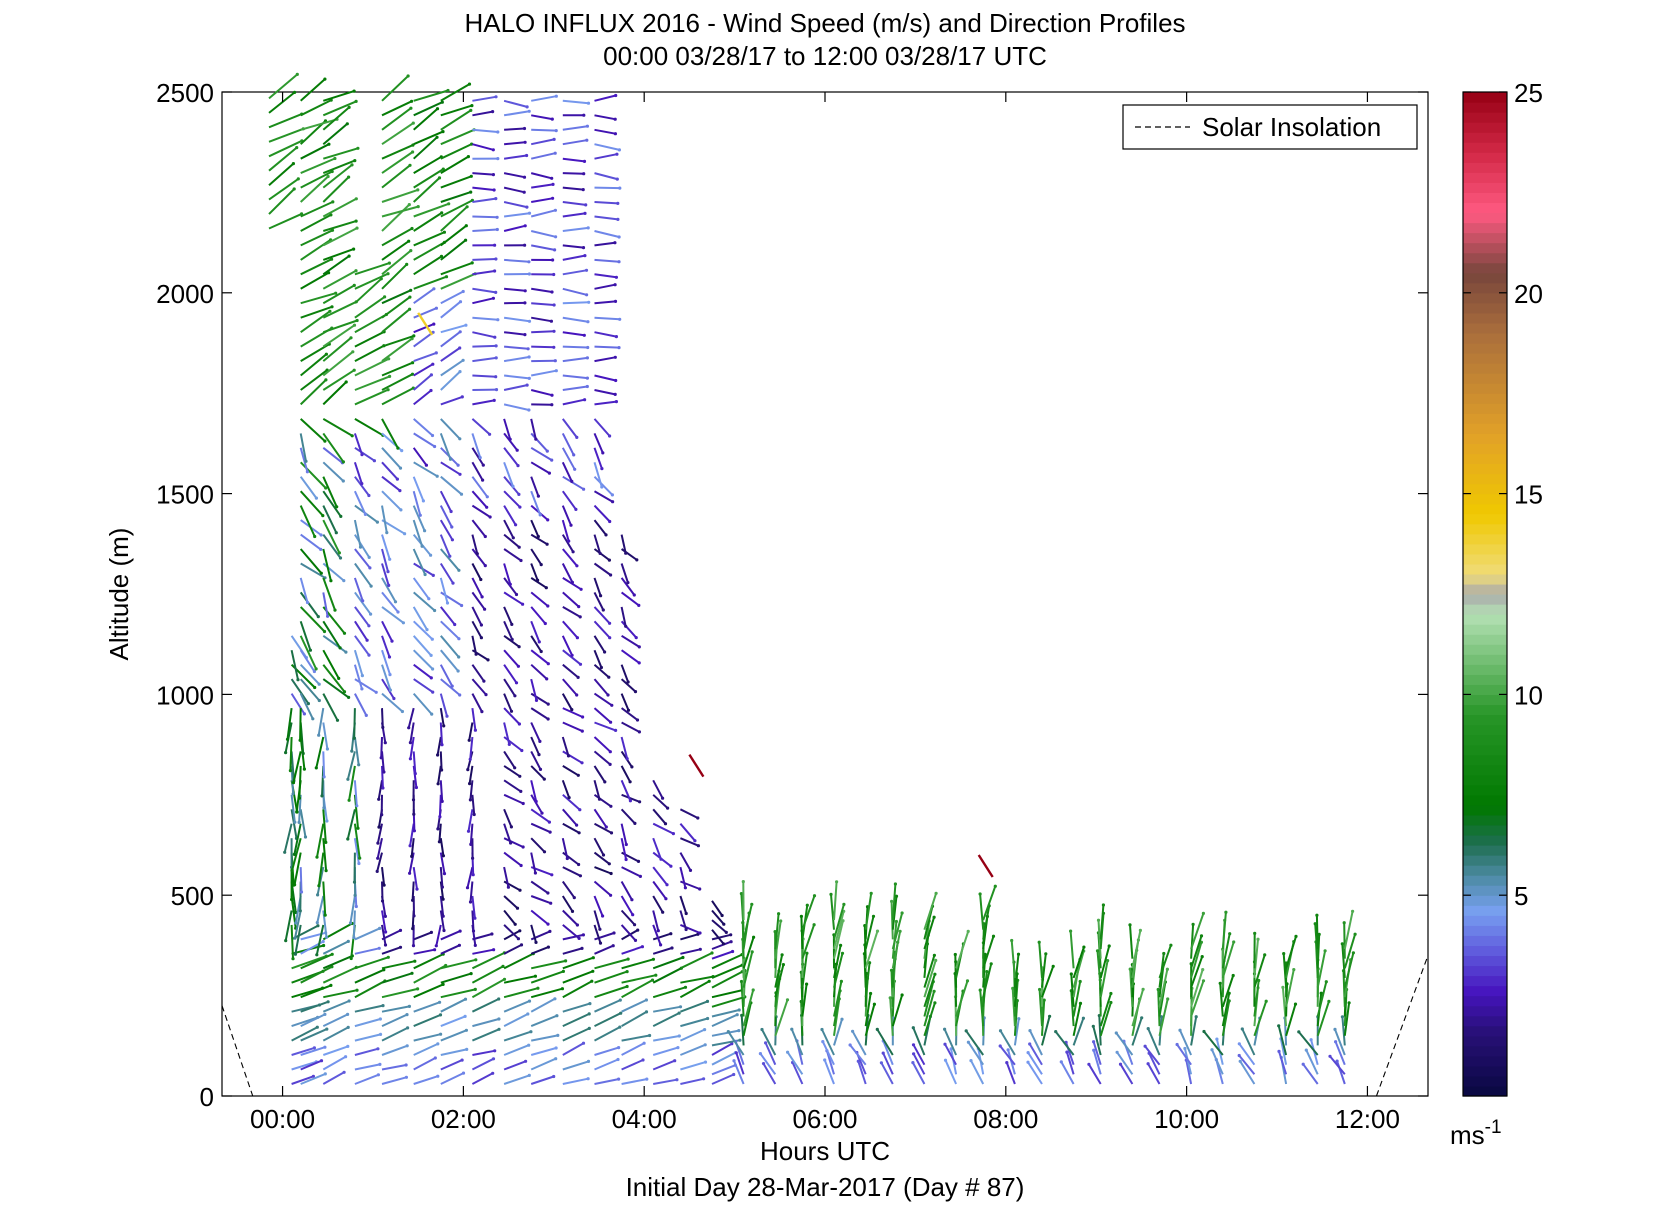  Describe the element at coordinates (1528, 695) in the screenshot. I see `colorbar-tick-label: 10` at that location.